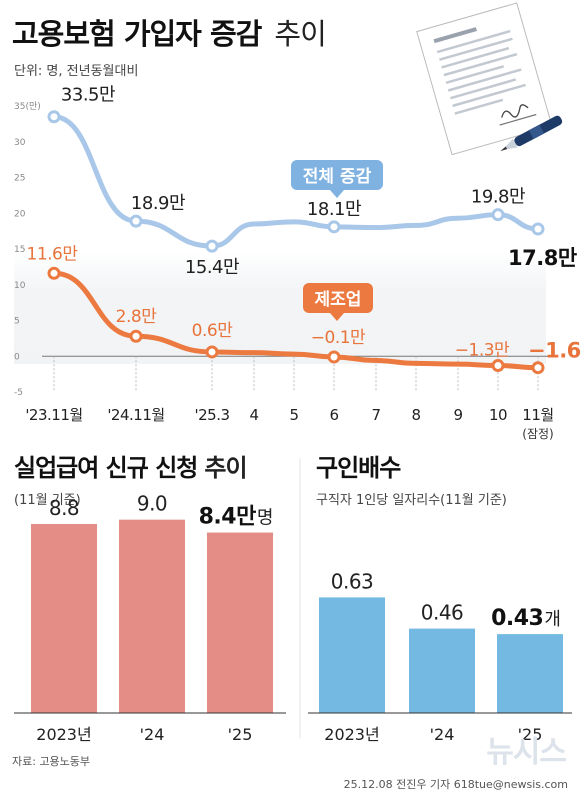 This screenshot has height=794, width=580. What do you see at coordinates (20, 143) in the screenshot?
I see `y-tick-label: 30` at bounding box center [20, 143].